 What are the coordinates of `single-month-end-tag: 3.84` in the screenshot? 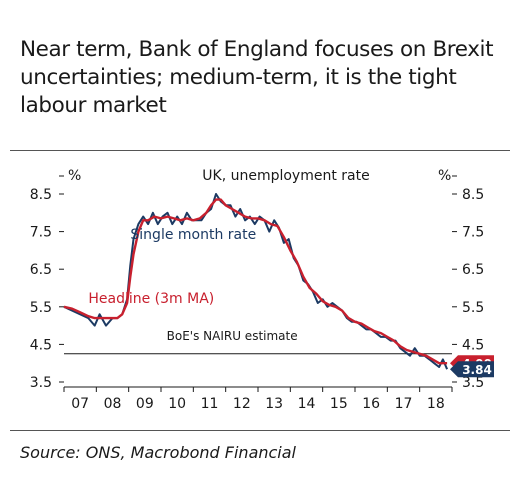 It's located at (472, 369).